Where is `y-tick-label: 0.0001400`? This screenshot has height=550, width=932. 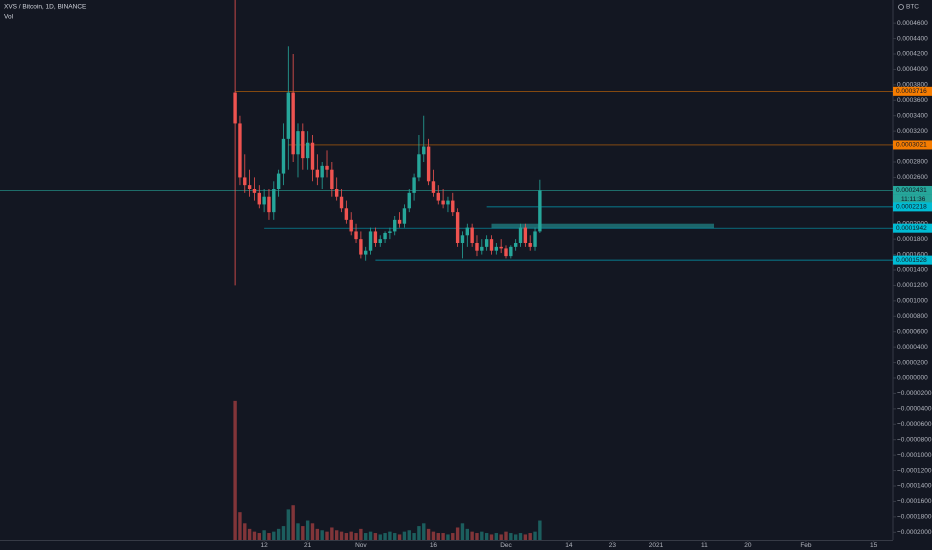
y-tick-label: 0.0001400 is located at coordinates (912, 270).